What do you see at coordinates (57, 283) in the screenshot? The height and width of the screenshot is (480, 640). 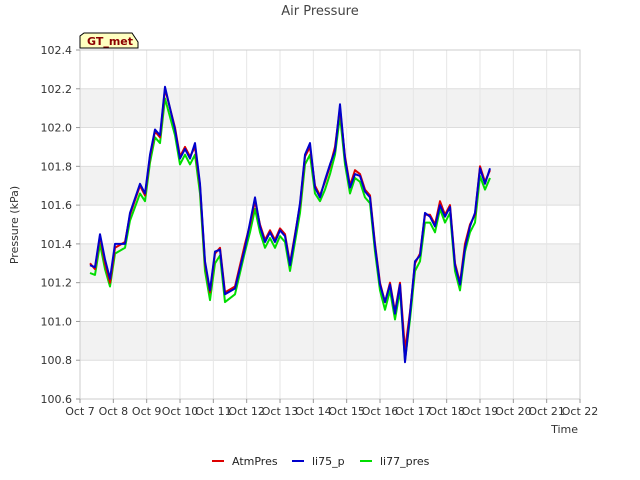 I see `y-tick-label: 101.2` at bounding box center [57, 283].